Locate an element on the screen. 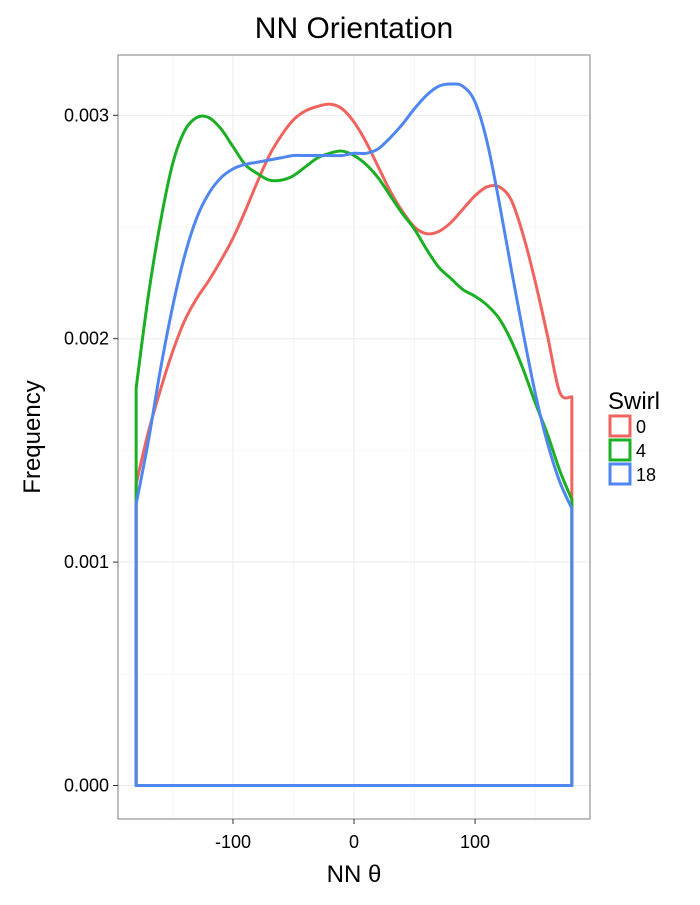  legend-label-4: 4 is located at coordinates (641, 451).